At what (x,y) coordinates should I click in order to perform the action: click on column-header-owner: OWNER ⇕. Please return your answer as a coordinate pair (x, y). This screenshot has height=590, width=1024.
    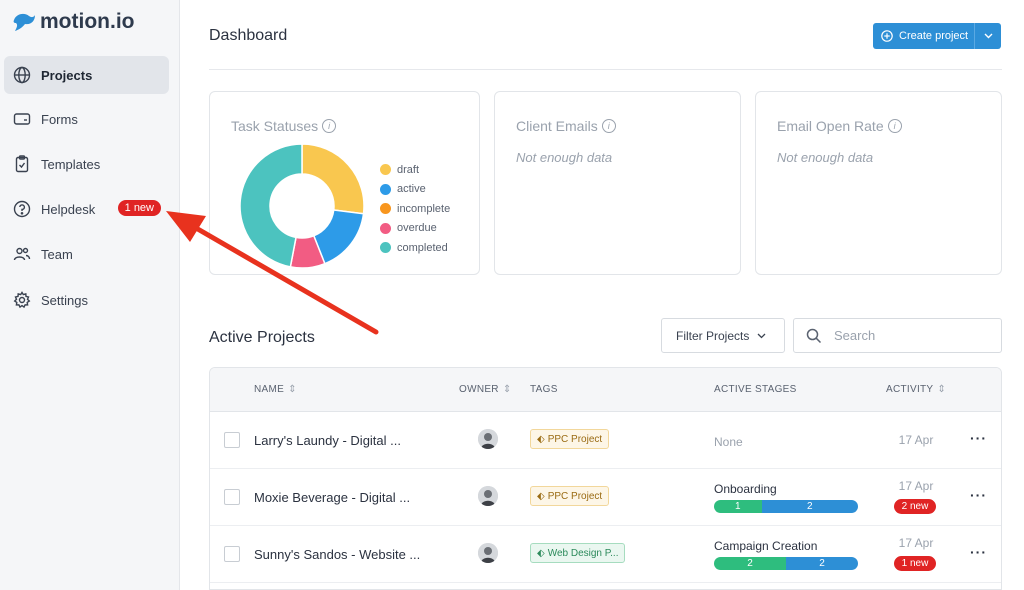
    Looking at the image, I should click on (485, 389).